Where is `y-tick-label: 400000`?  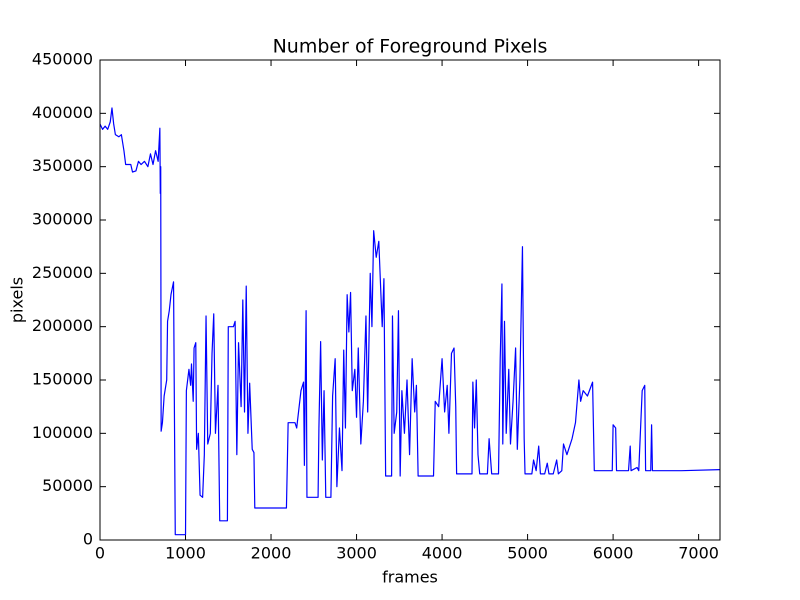 y-tick-label: 400000 is located at coordinates (62, 112).